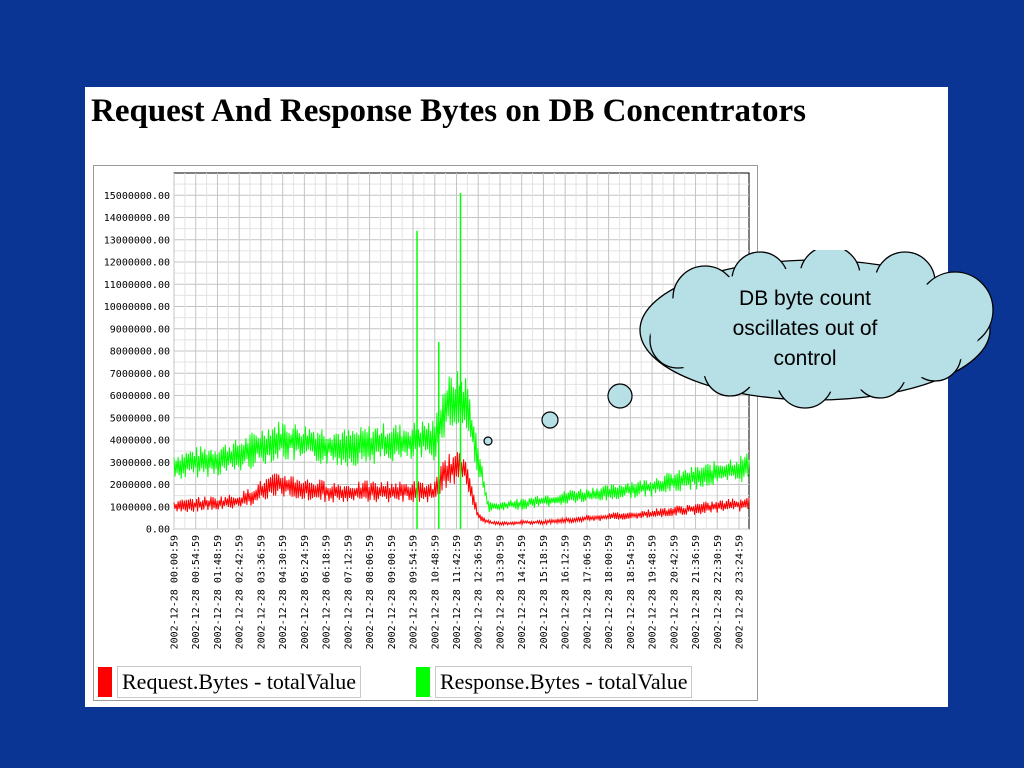 This screenshot has width=1024, height=768. Describe the element at coordinates (423, 682) in the screenshot. I see `legend-swatch-response` at that location.